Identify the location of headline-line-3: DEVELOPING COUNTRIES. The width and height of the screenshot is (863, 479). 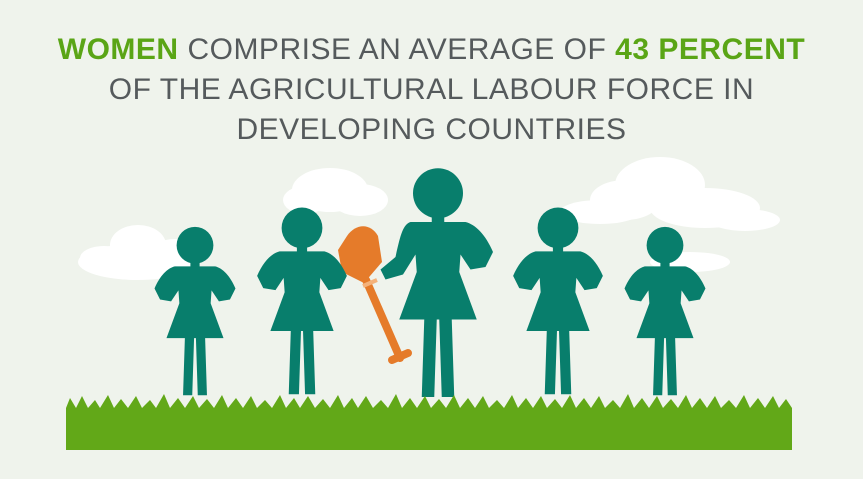
(431, 129).